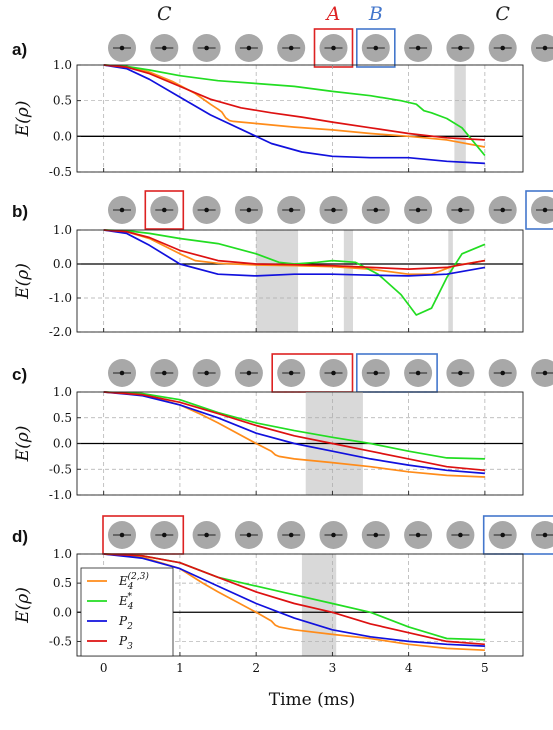  What do you see at coordinates (125, 623) in the screenshot?
I see `legend-label: P2` at bounding box center [125, 623].